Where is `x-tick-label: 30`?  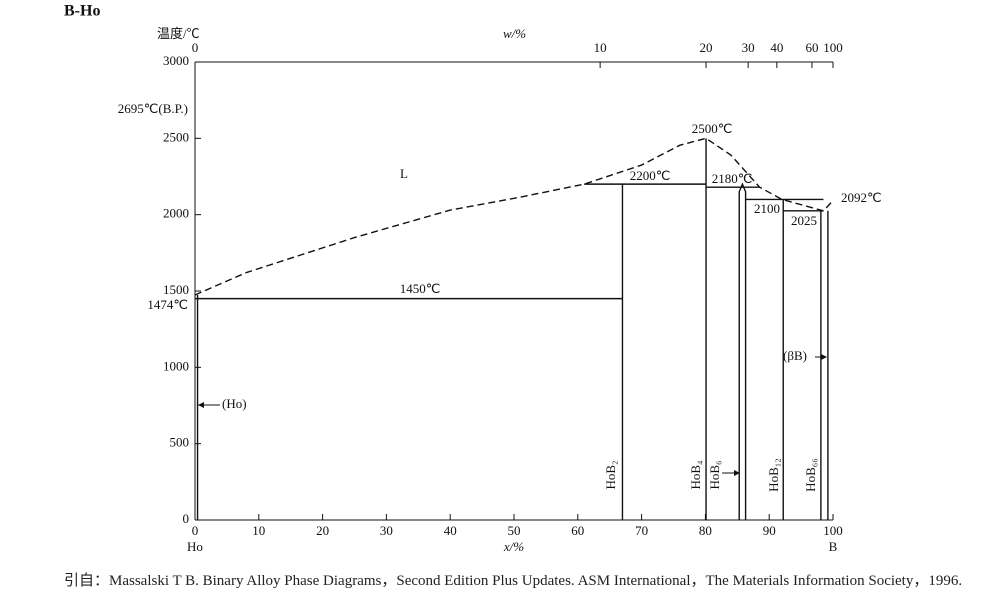
x-tick-label: 30 is located at coordinates (386, 530).